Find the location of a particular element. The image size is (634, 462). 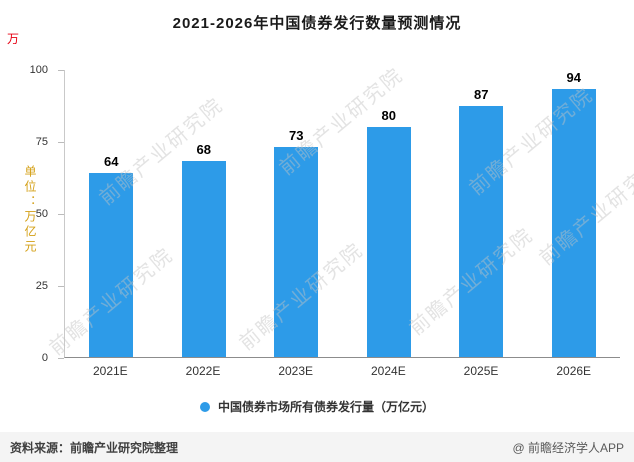

bar-group: 68 is located at coordinates (204, 213).